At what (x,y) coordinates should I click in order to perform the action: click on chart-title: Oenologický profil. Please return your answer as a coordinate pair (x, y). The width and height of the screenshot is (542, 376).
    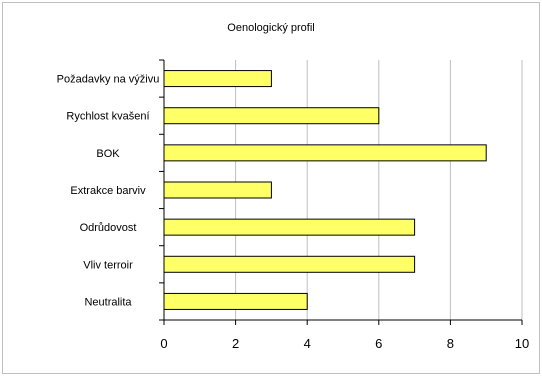
    Looking at the image, I should click on (271, 28).